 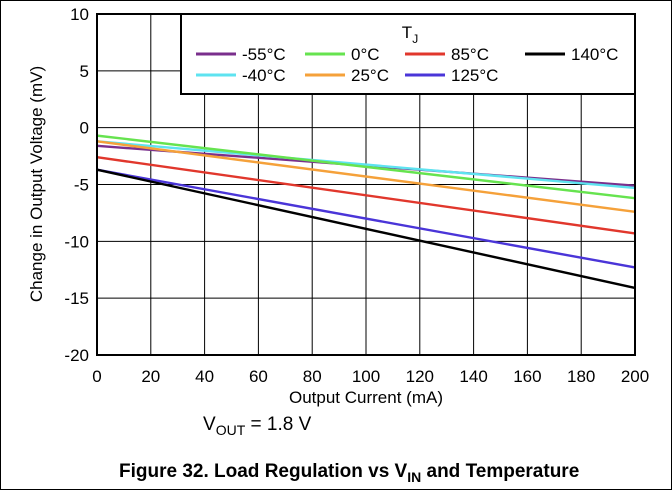 I want to click on x-tick-labels: 0 20 40 60 80 100 120 140 160 180 200, so click(x=370, y=376).